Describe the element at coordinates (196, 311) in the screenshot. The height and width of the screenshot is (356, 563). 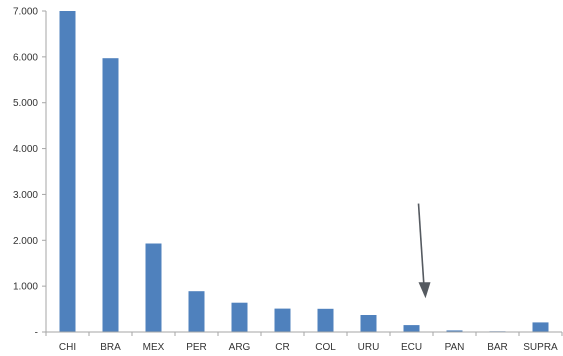
I see `bar-per` at that location.